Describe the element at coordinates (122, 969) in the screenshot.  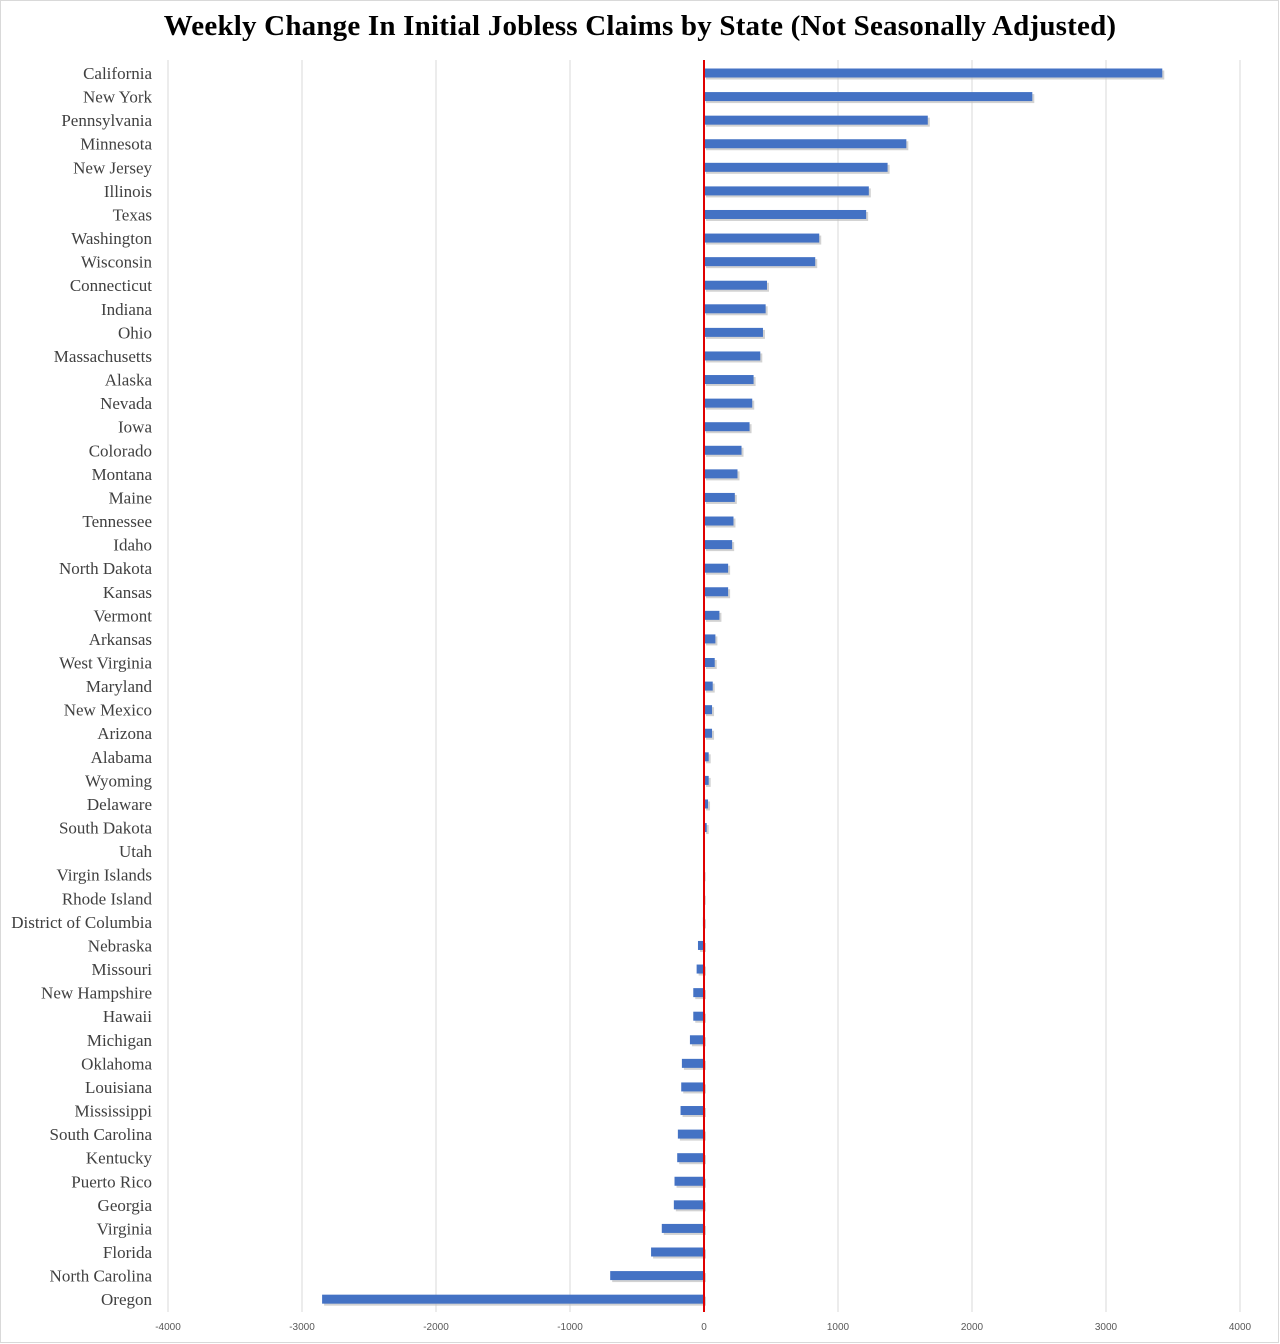
I see `category-label: Missouri` at that location.